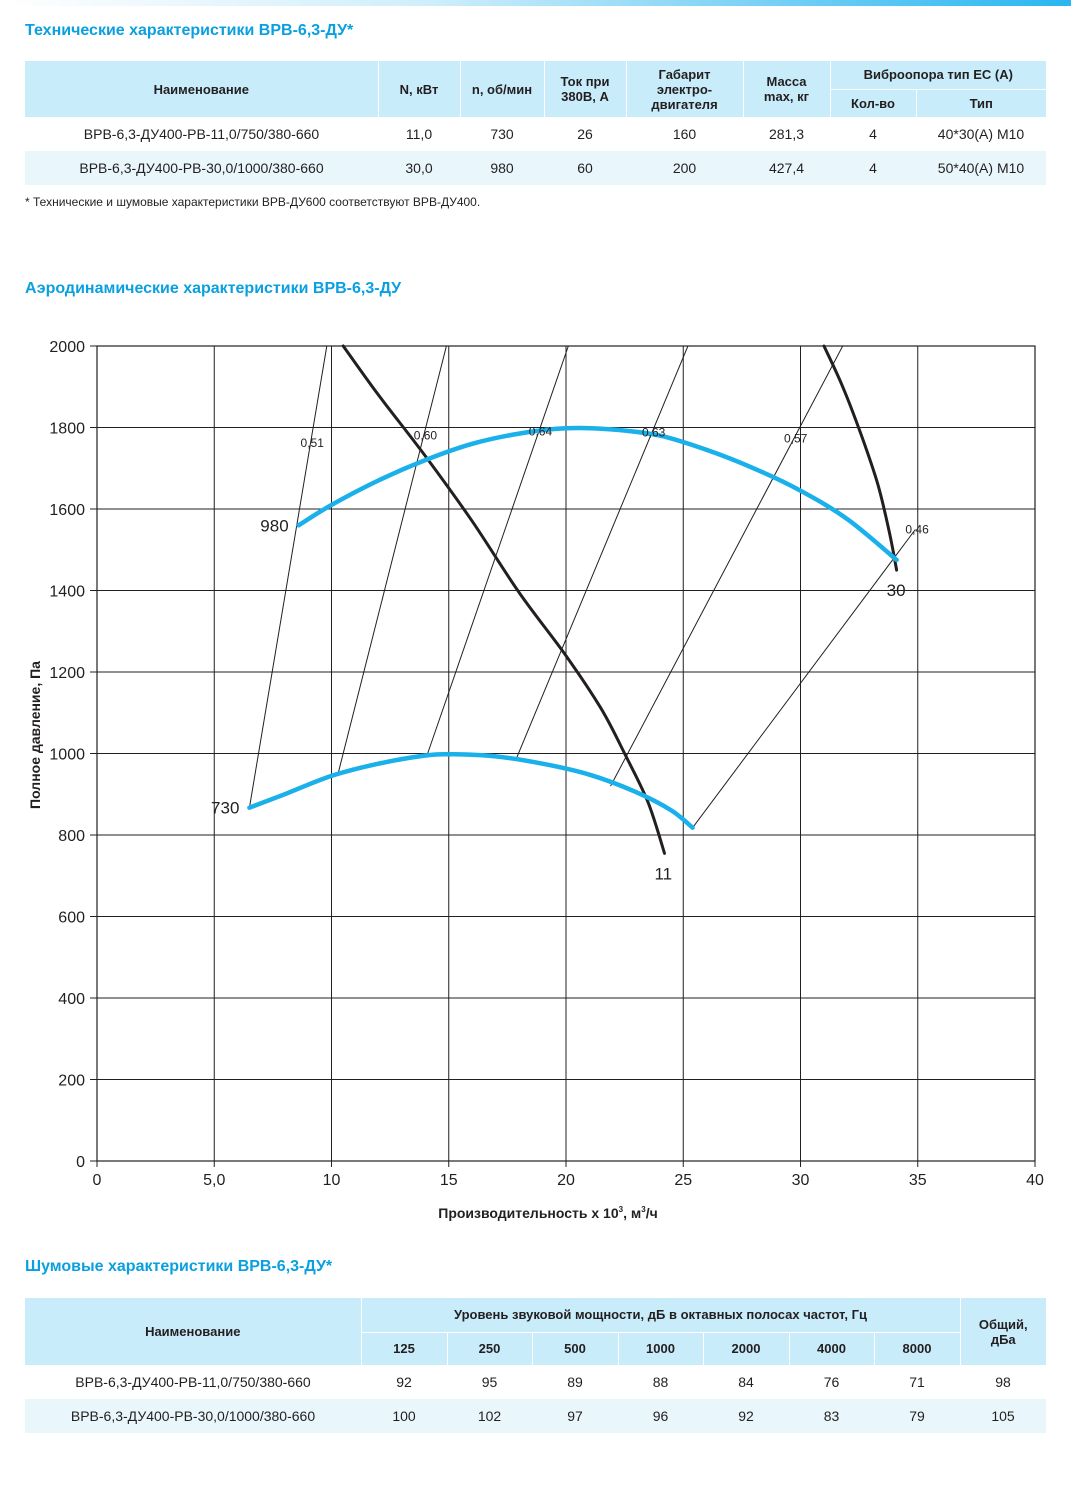 This screenshot has width=1071, height=1492. What do you see at coordinates (574, 1348) in the screenshot?
I see `noise-freq-header: 500` at bounding box center [574, 1348].